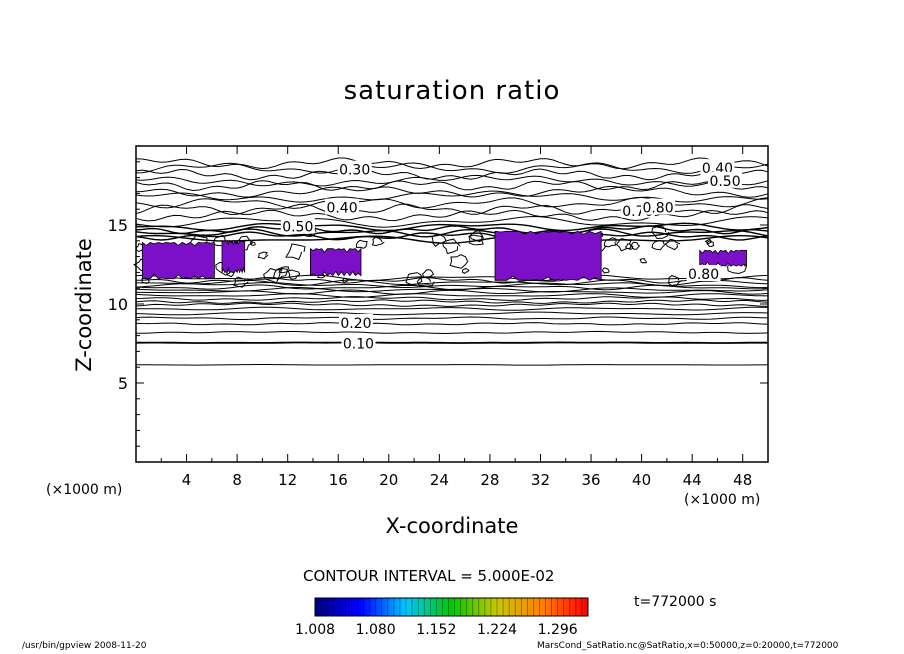 This screenshot has width=904, height=654. What do you see at coordinates (540, 480) in the screenshot?
I see `x-tick-label: 32` at bounding box center [540, 480].